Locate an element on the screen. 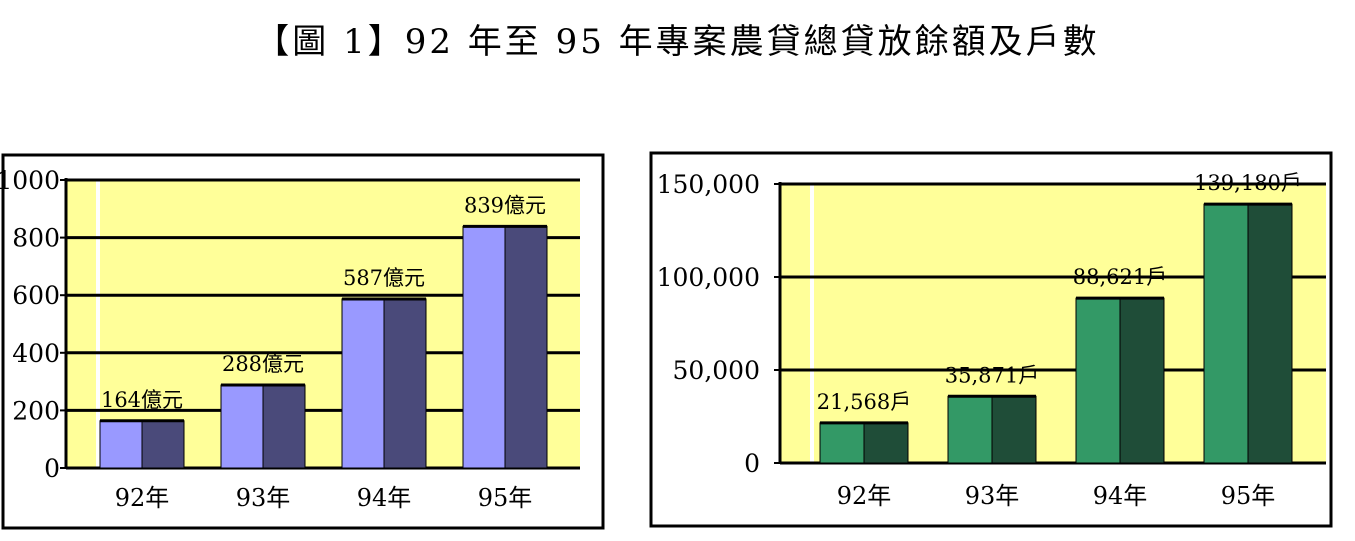  y-tick-label: 600 is located at coordinates (36, 295).